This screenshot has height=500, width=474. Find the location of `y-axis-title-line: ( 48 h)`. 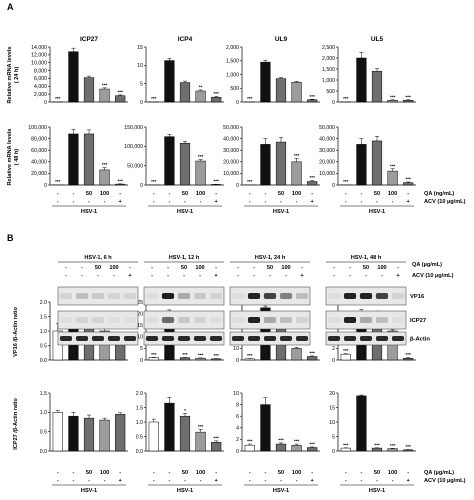

y-axis-title-line: ( 48 h) is located at coordinates (17, 157).